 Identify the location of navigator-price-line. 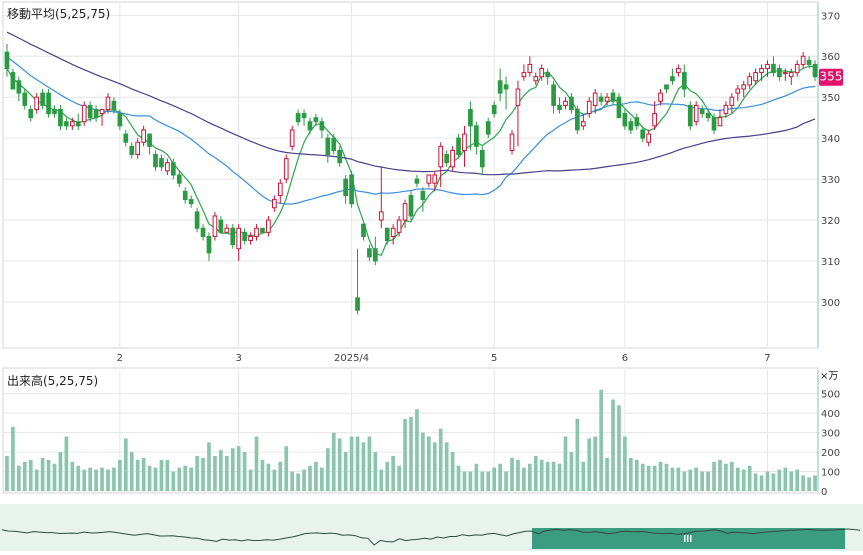
(431, 537).